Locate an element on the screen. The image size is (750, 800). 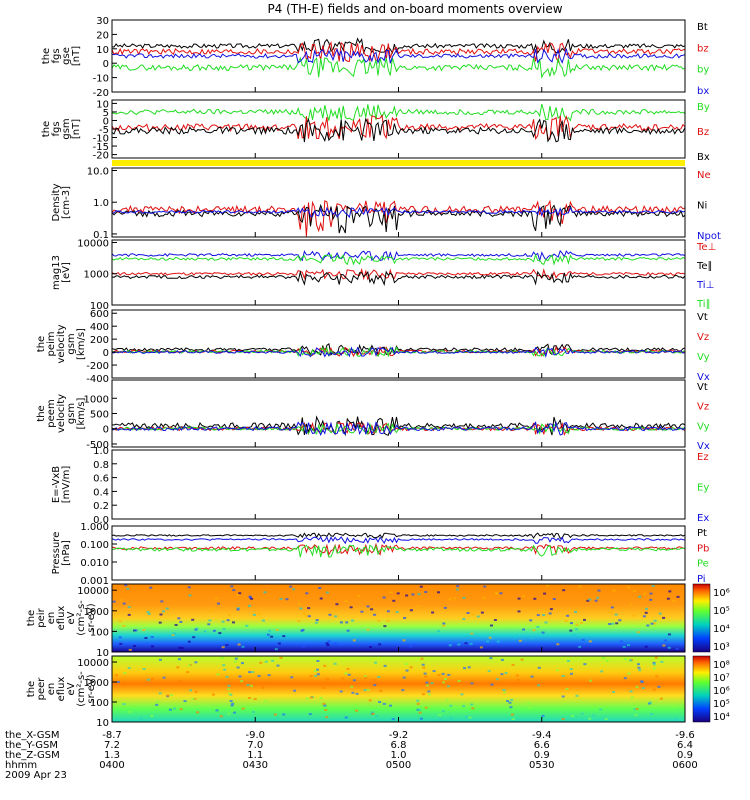
y-axis-label: the peim velocity gsm [km/s] is located at coordinates (61, 343).